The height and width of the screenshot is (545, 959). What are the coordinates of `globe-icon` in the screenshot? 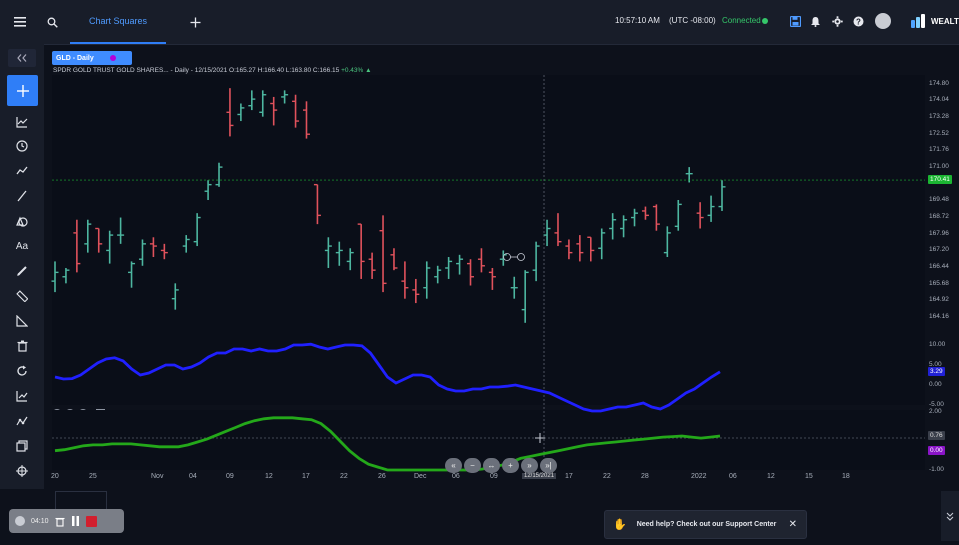 It's located at (20, 521).